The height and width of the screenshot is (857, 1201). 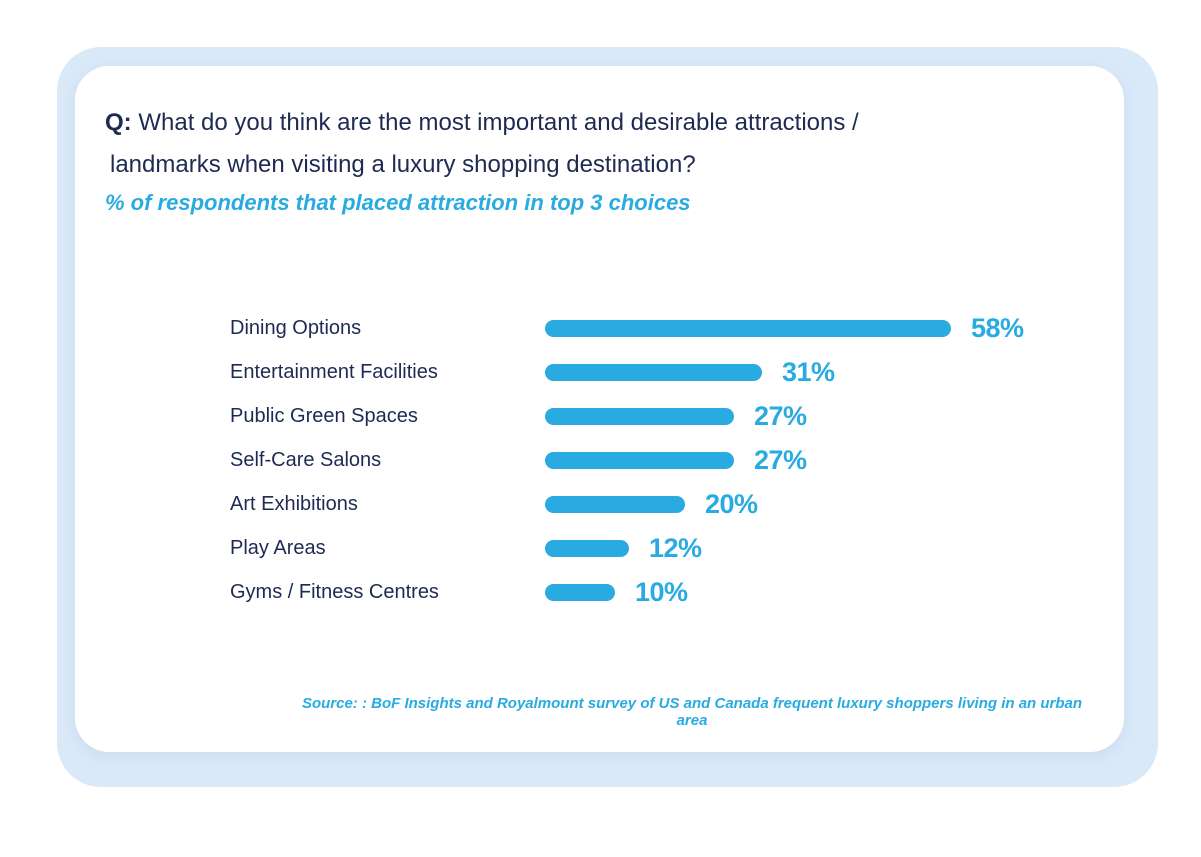 I want to click on value-label: 10%, so click(x=661, y=591).